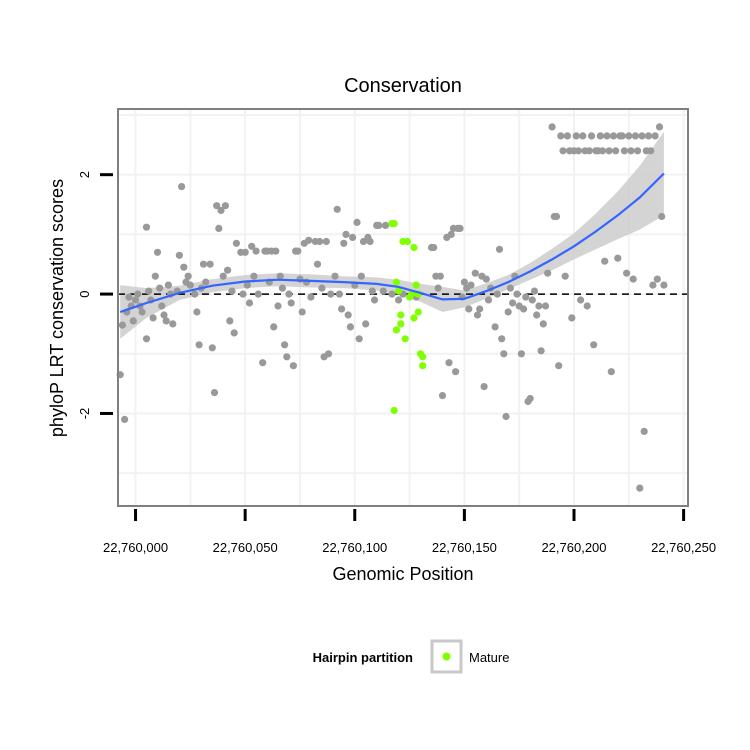 This screenshot has height=750, width=750. Describe the element at coordinates (489, 657) in the screenshot. I see `legend-label-mature: Mature` at that location.